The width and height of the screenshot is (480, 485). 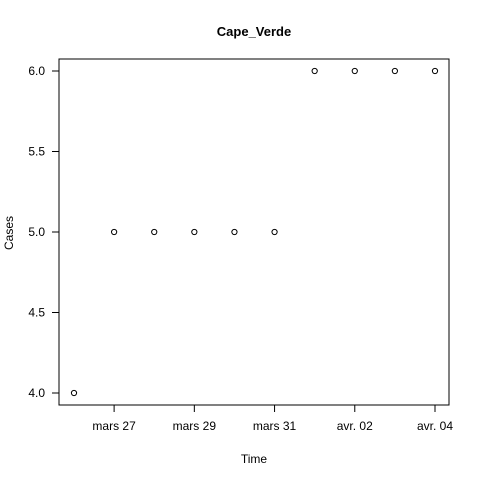 What do you see at coordinates (195, 426) in the screenshot?
I see `x-tick-label: mars 29` at bounding box center [195, 426].